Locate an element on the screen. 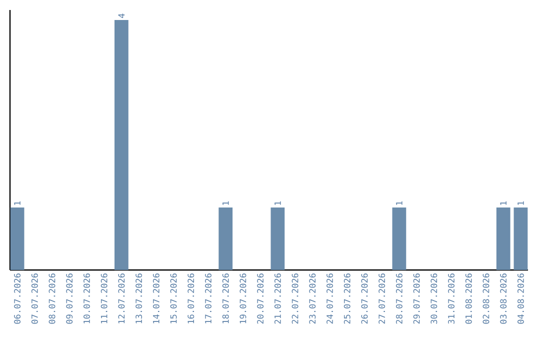 The width and height of the screenshot is (540, 340). x-tick-label: 14.07.2026 is located at coordinates (156, 299).